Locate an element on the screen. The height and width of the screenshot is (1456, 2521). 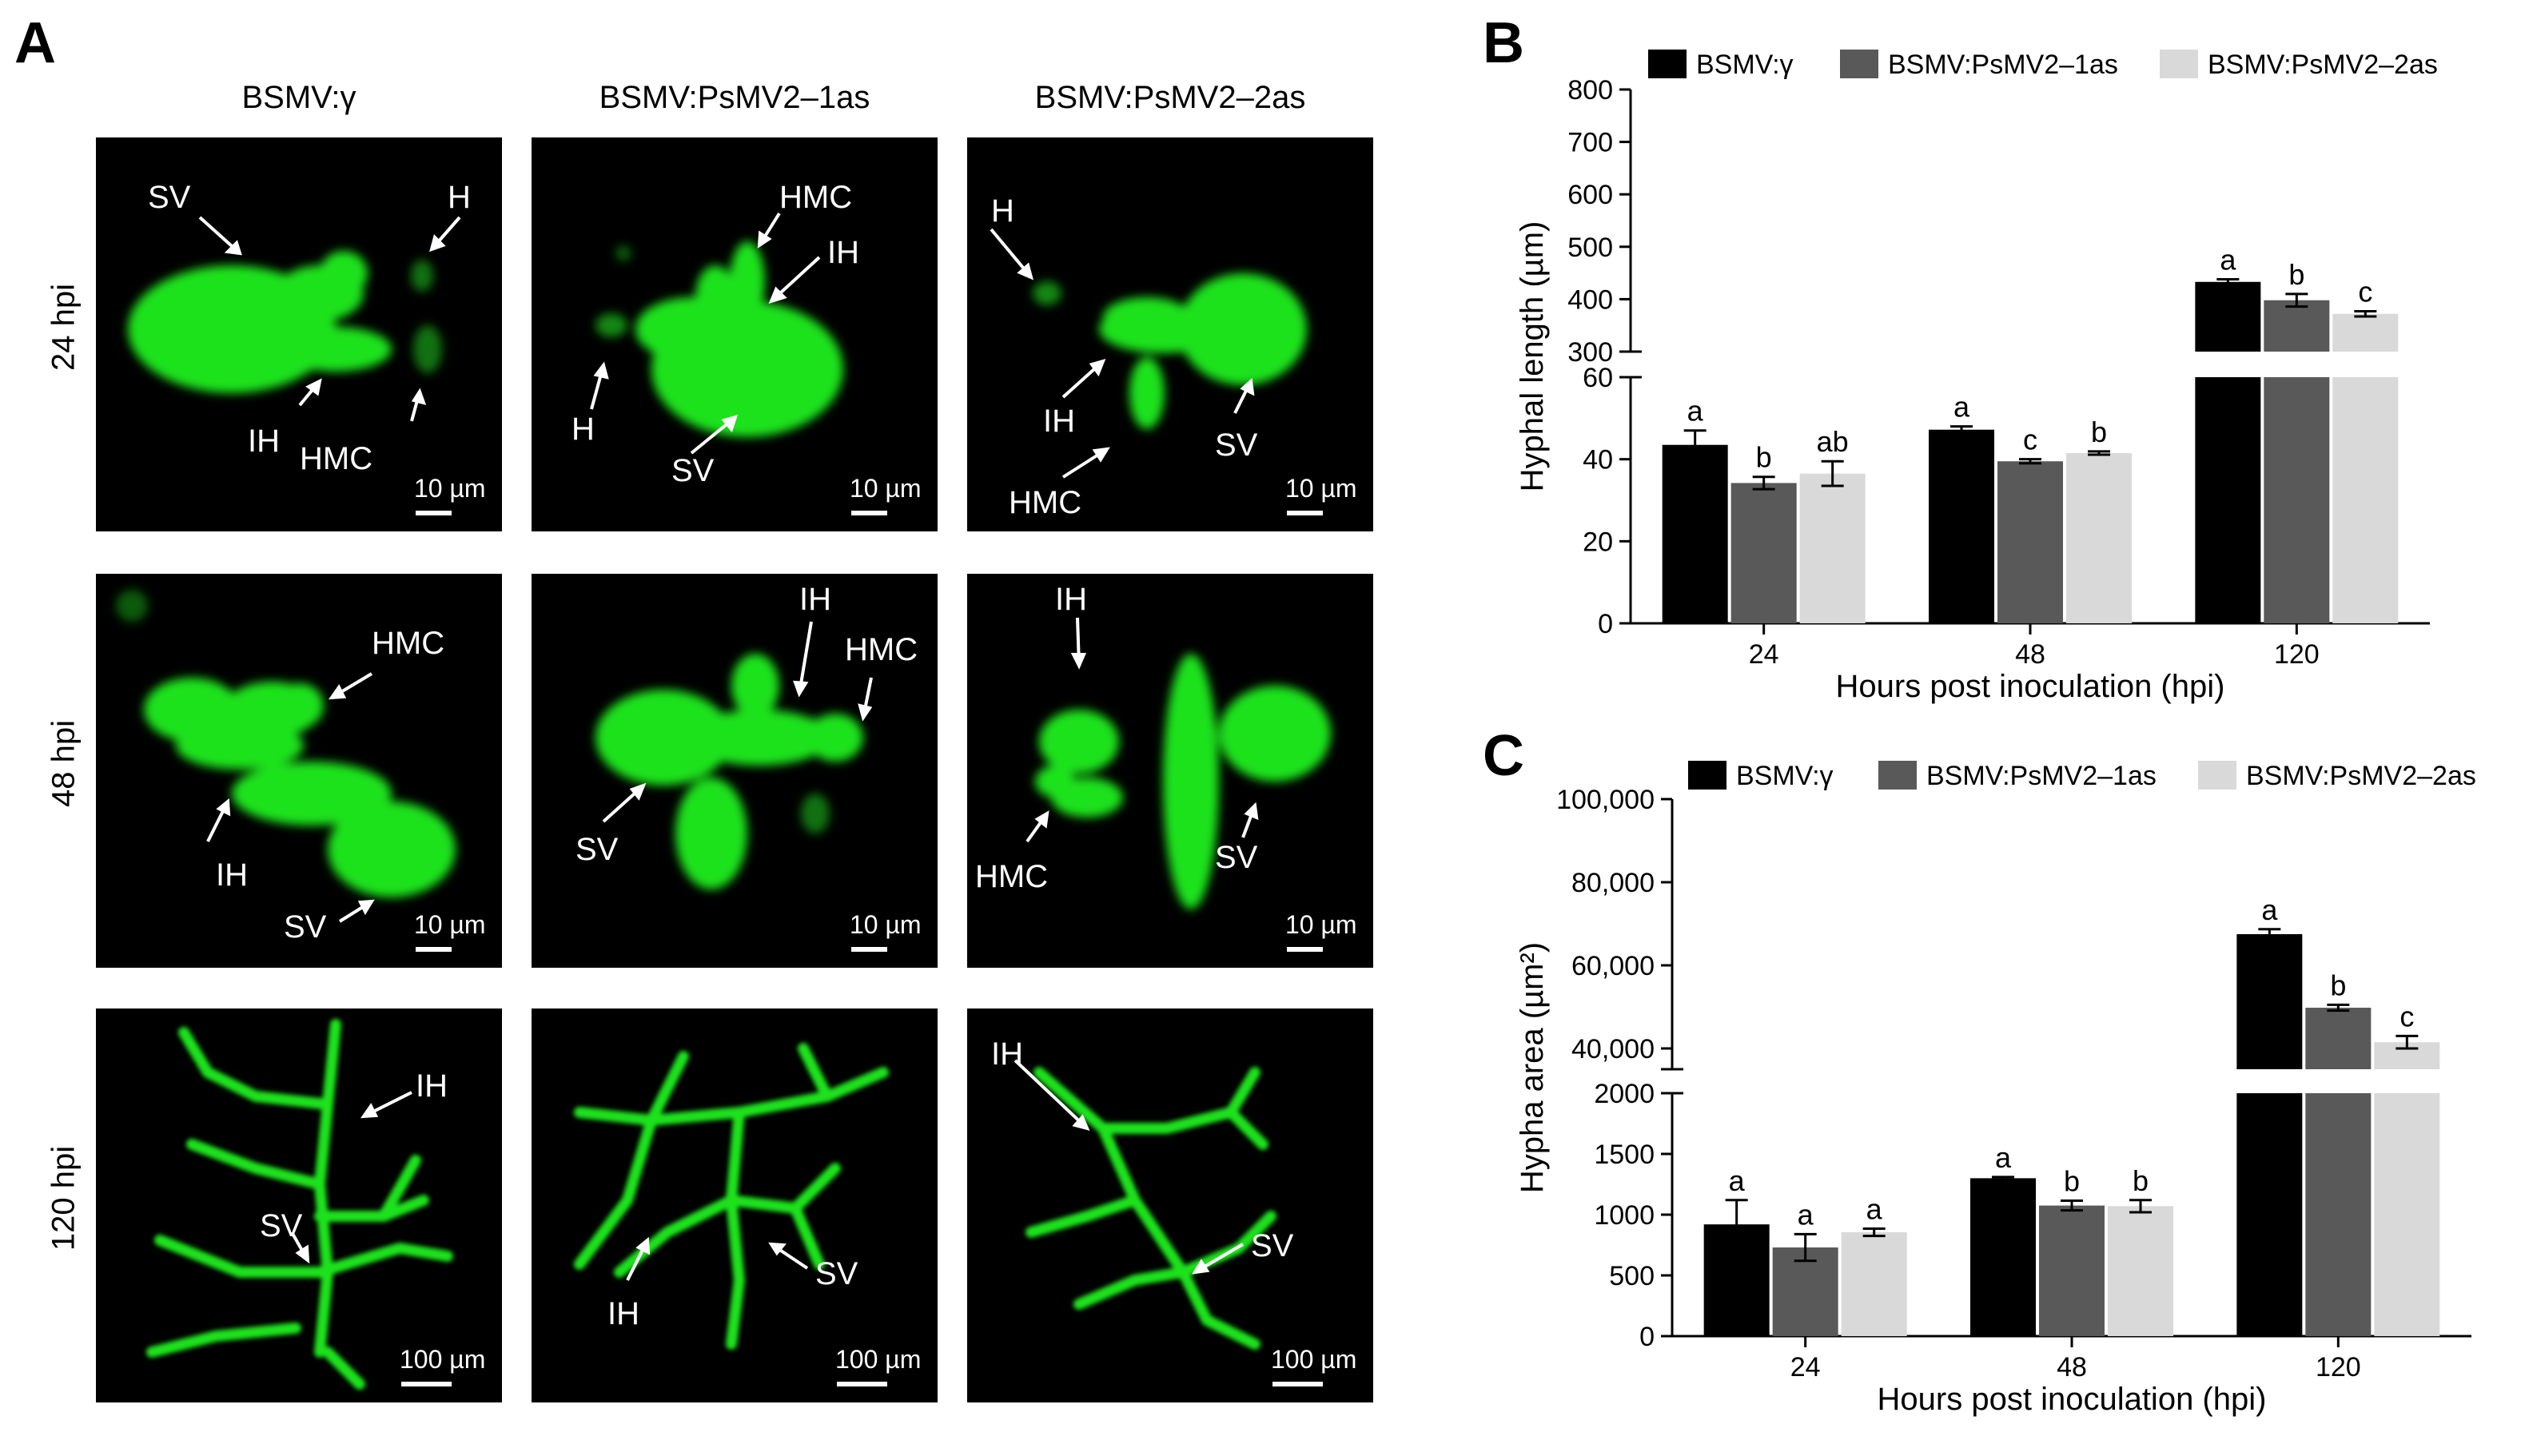
y-tick-label: 80,000 is located at coordinates (1613, 883).